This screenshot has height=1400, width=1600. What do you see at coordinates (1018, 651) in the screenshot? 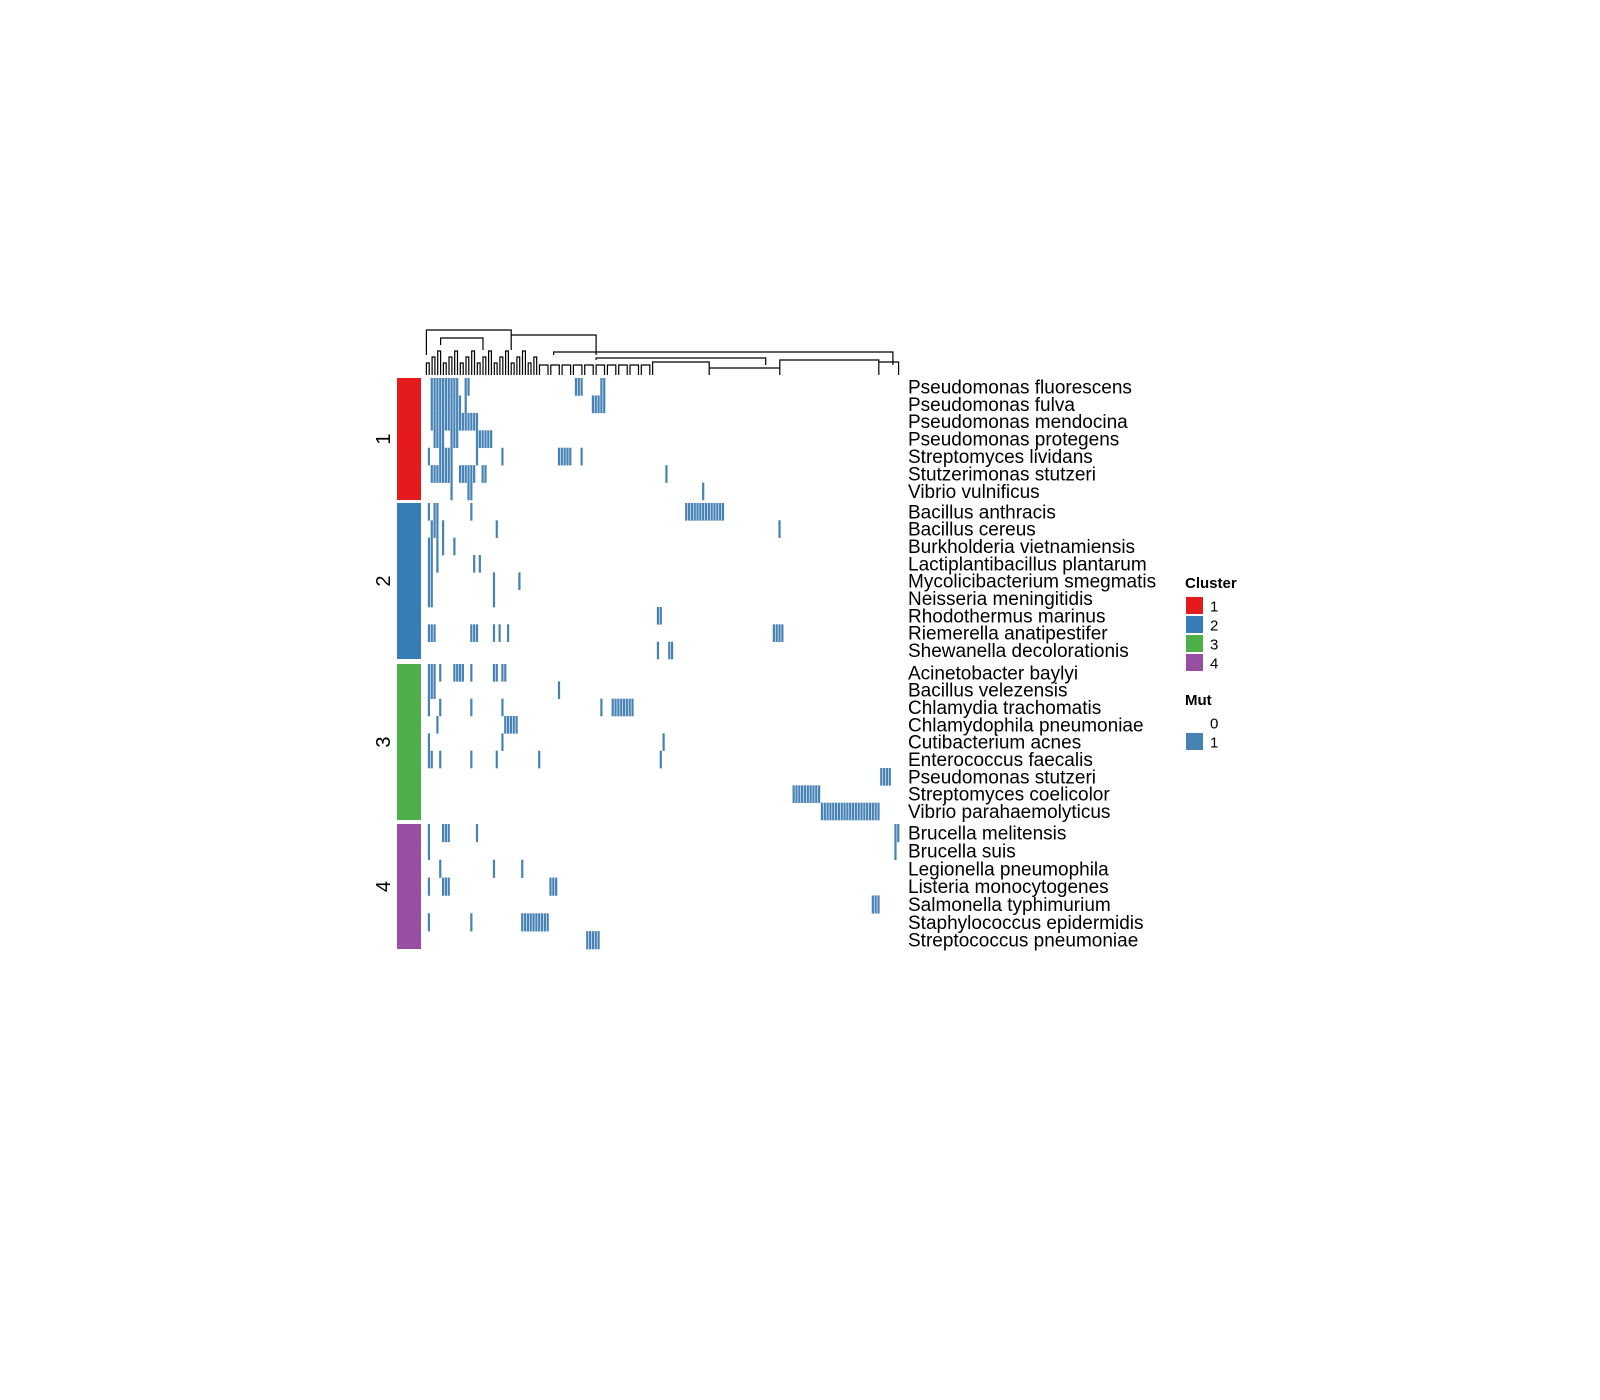
I see `row-label: Shewanella decolorationis` at bounding box center [1018, 651].